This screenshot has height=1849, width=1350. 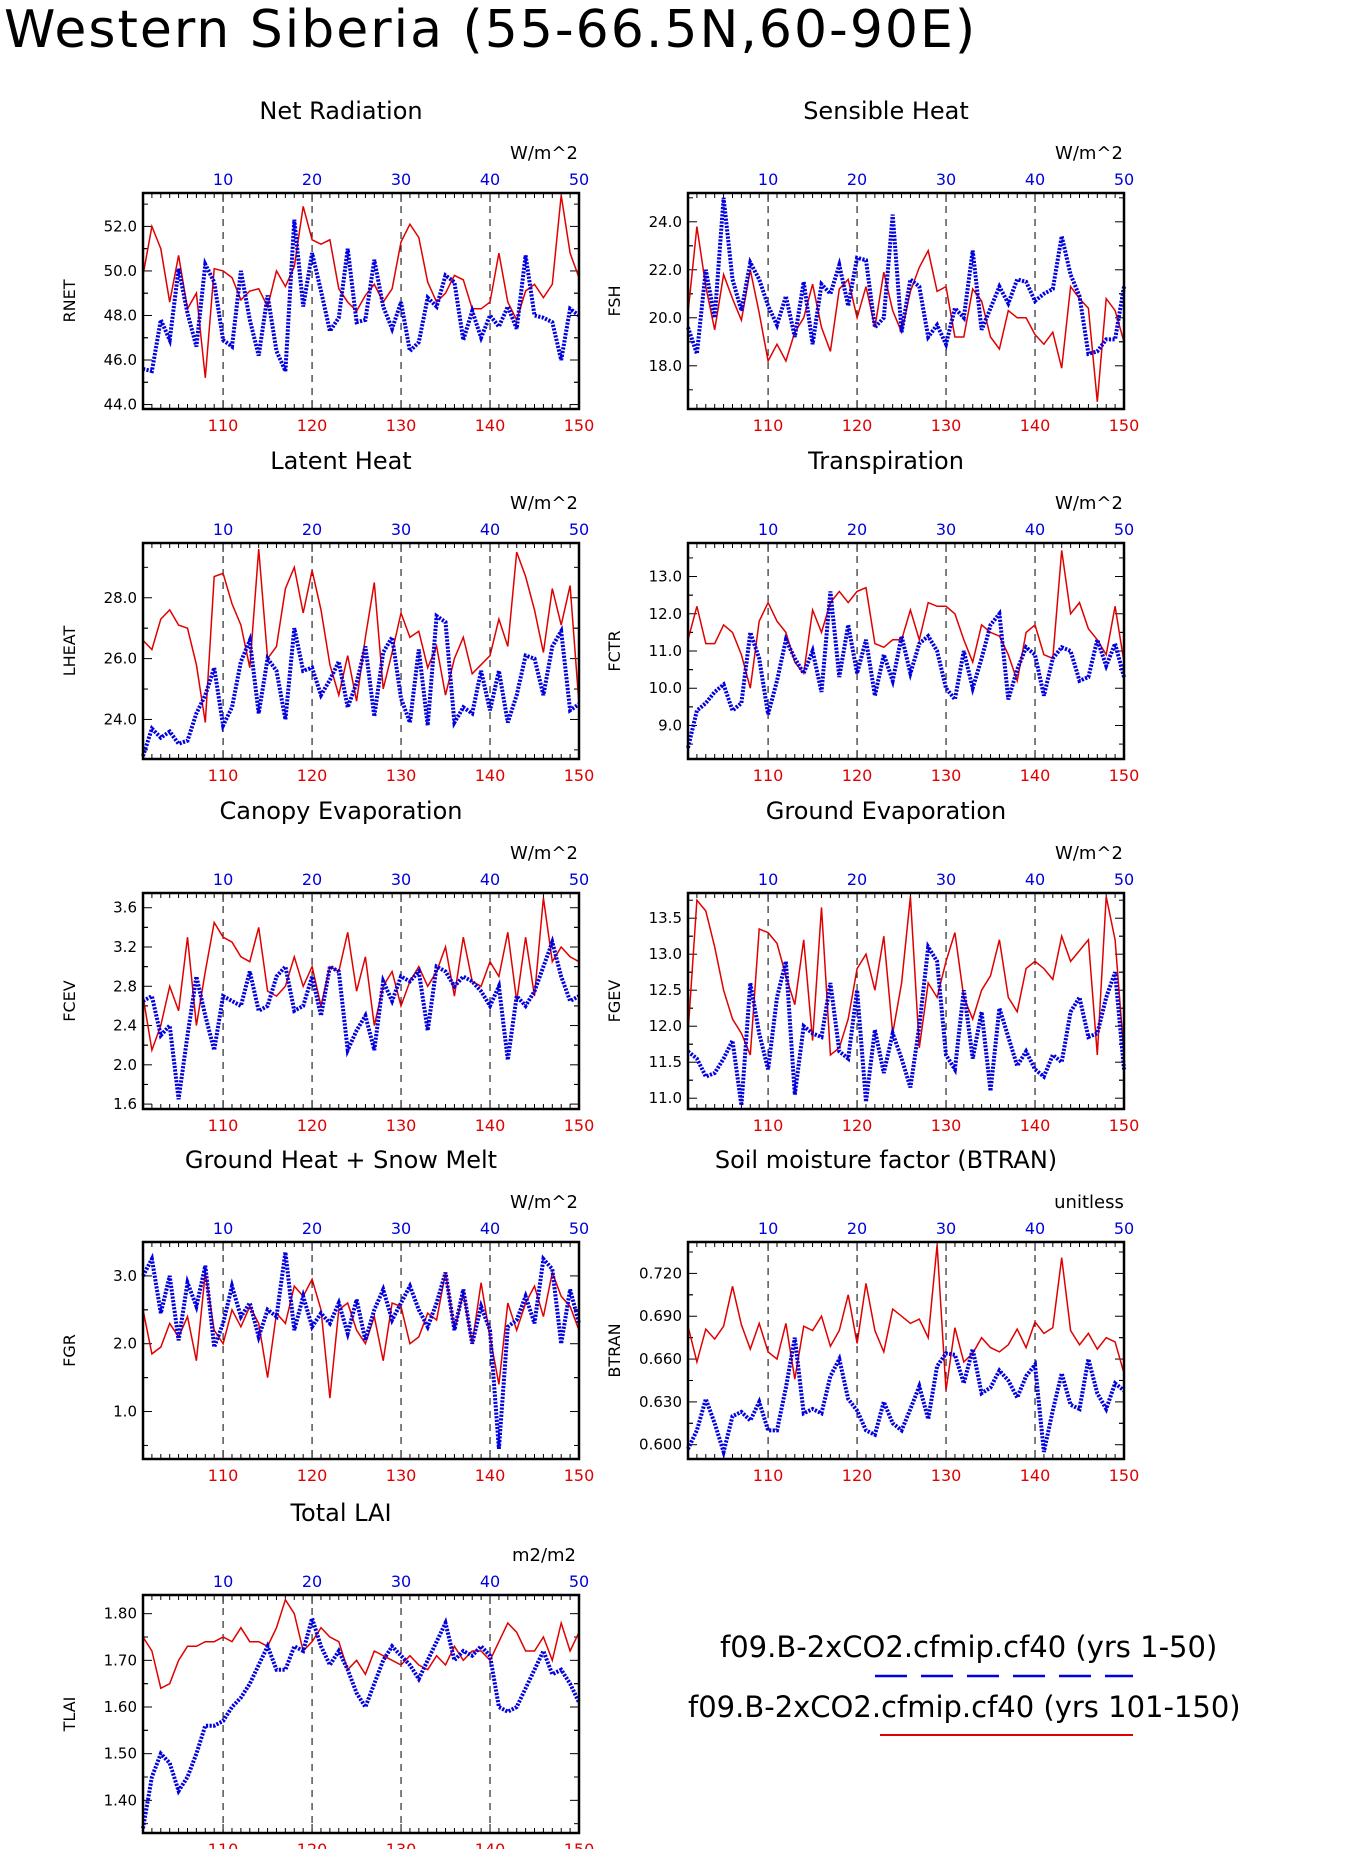 I want to click on y-tick-label: 1.50, so click(x=120, y=1754).